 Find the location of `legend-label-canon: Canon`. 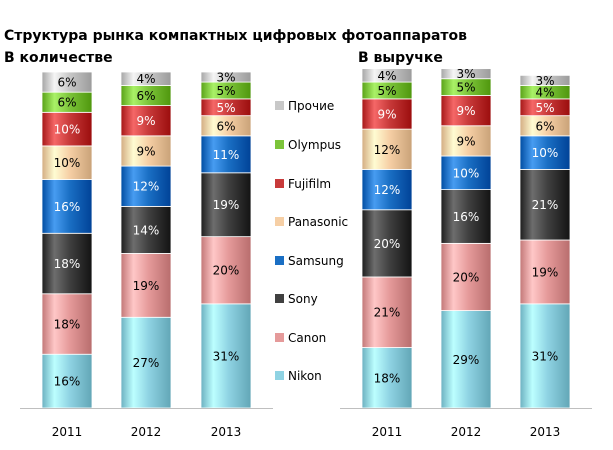

legend-label-canon: Canon is located at coordinates (307, 338).